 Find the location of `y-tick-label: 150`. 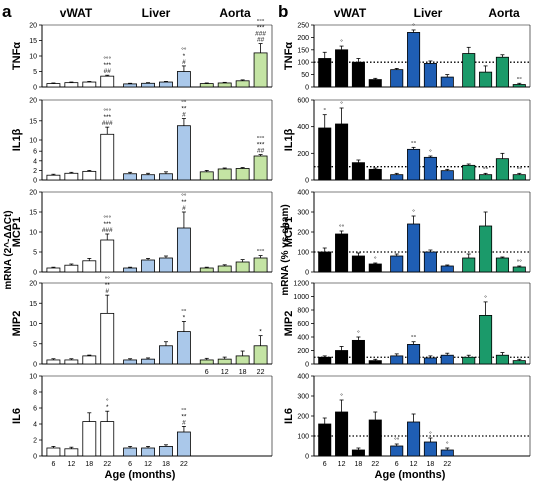

y-tick-label: 150 is located at coordinates (303, 50).